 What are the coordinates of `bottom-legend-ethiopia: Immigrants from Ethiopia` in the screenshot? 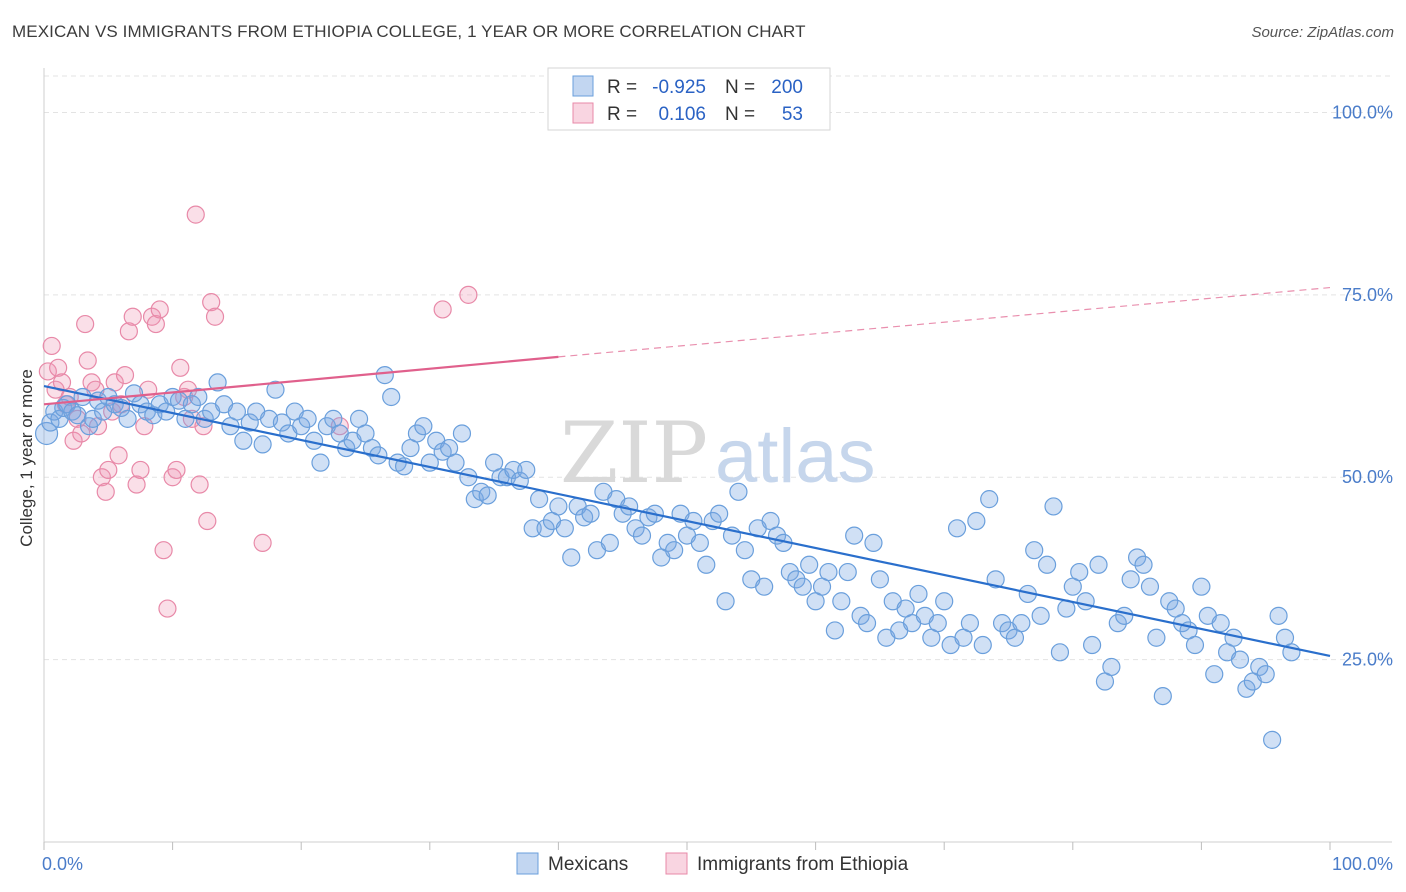 It's located at (803, 864).